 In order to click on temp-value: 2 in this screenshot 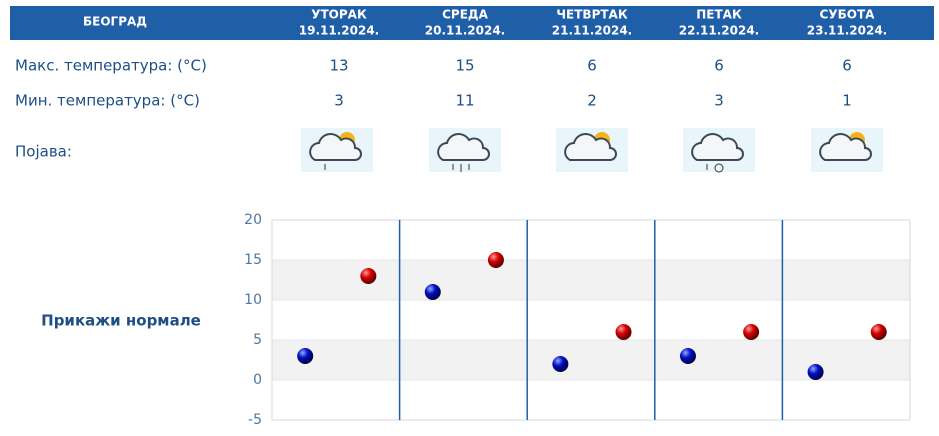, I will do `click(592, 101)`.